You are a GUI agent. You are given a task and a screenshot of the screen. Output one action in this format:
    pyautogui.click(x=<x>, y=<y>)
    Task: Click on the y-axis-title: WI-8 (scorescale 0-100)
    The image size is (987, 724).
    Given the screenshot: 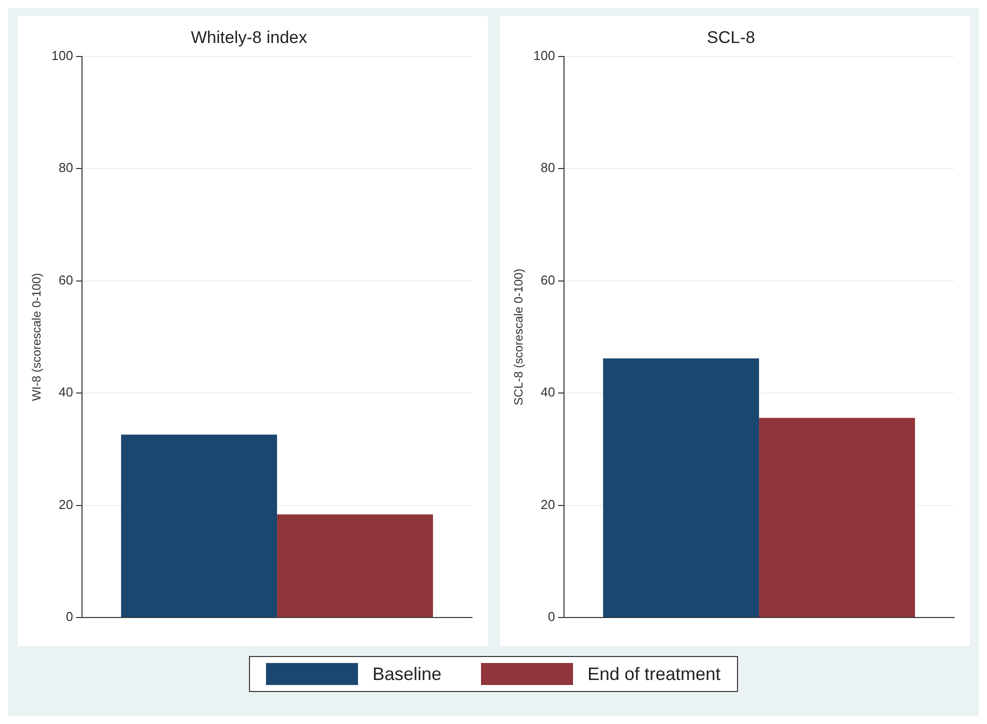 What is the action you would take?
    pyautogui.click(x=36, y=337)
    